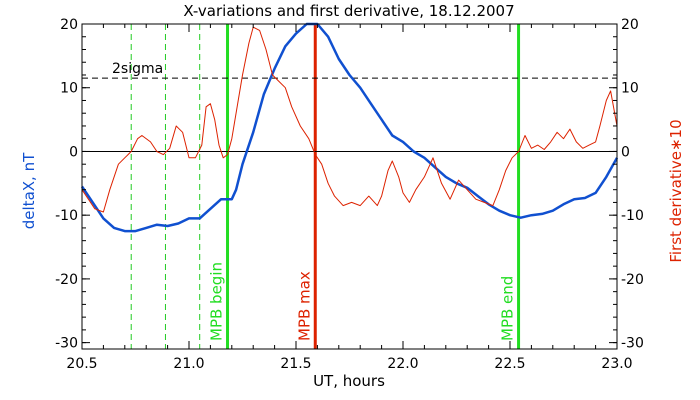 Image resolution: width=700 pixels, height=400 pixels. I want to click on x-tick-label: 22.0, so click(402, 364).